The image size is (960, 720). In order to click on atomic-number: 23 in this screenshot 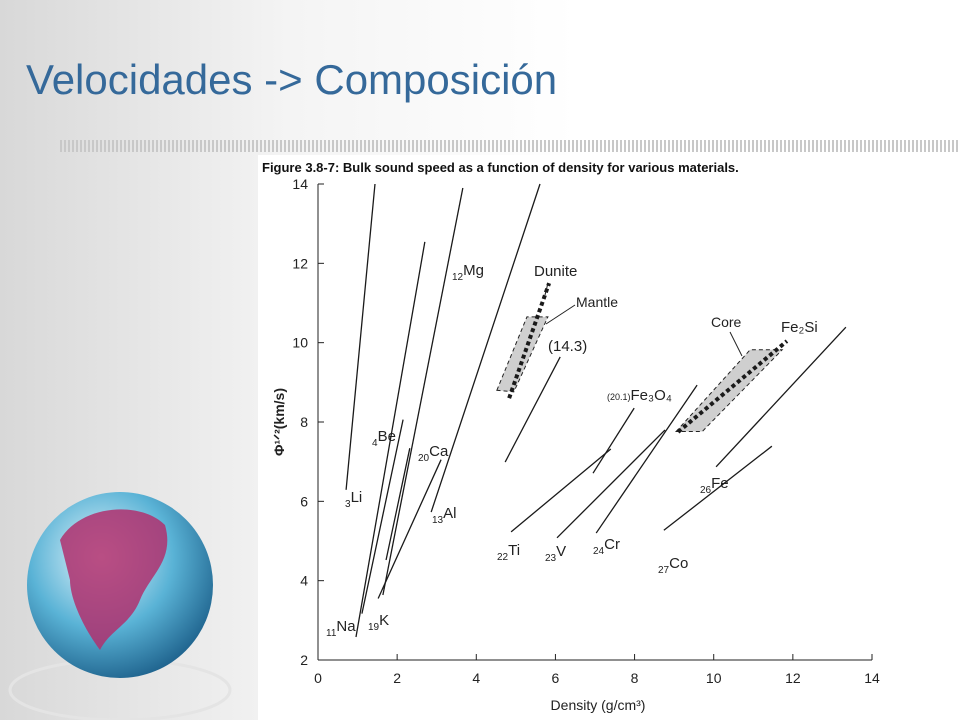, I will do `click(551, 558)`.